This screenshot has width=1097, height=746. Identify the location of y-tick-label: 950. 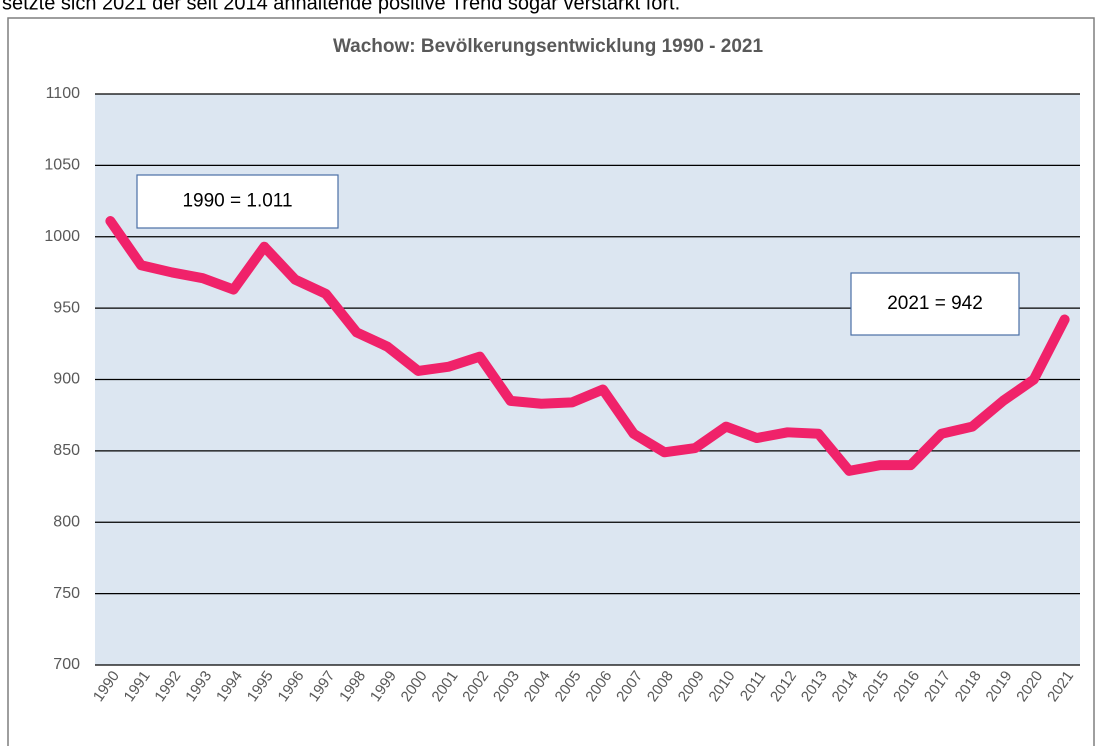
(66, 307).